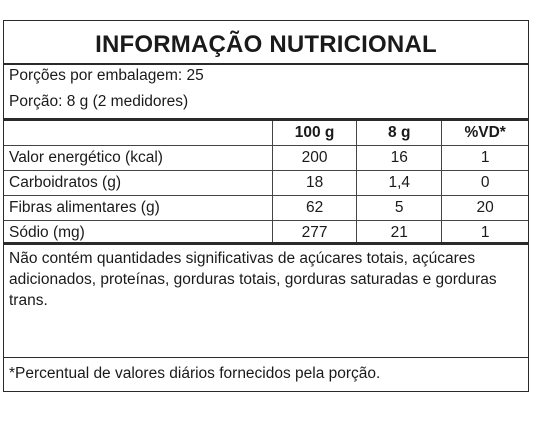  What do you see at coordinates (138, 183) in the screenshot?
I see `nutrient-name: Carboidratos (g)` at bounding box center [138, 183].